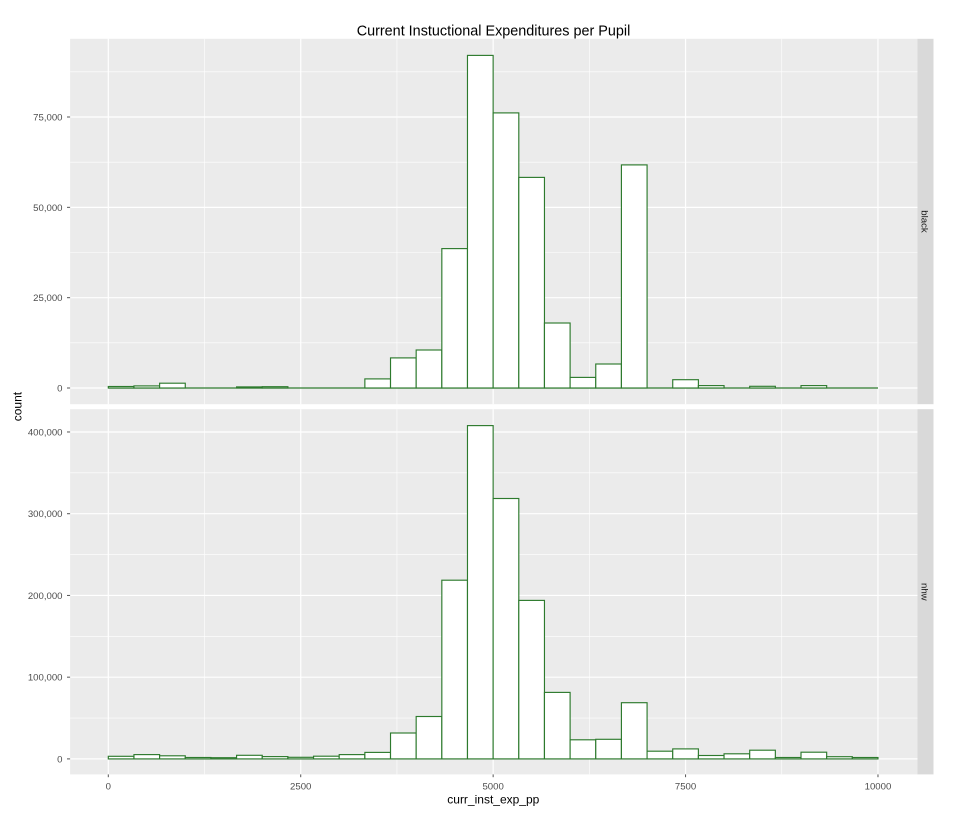  What do you see at coordinates (878, 787) in the screenshot?
I see `svg-text: 10000` at bounding box center [878, 787].